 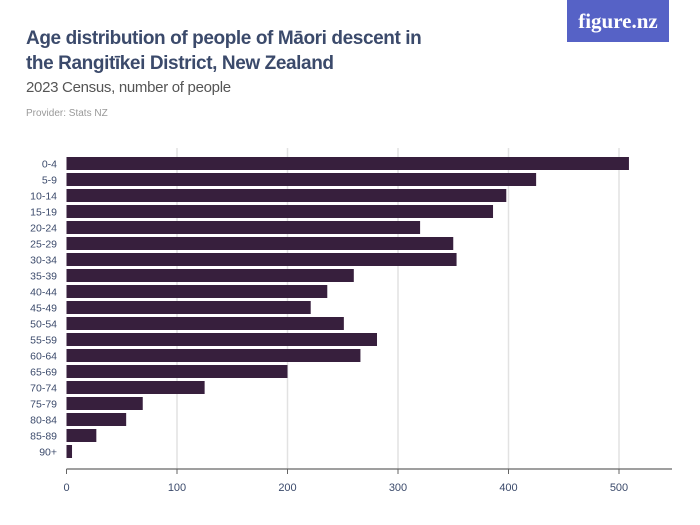 I want to click on x-tick-label: 400, so click(x=508, y=488).